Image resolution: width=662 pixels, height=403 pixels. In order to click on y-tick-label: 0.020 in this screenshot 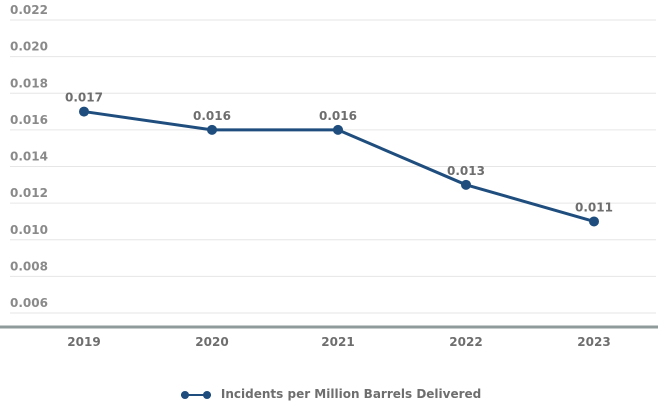, I will do `click(29, 47)`.